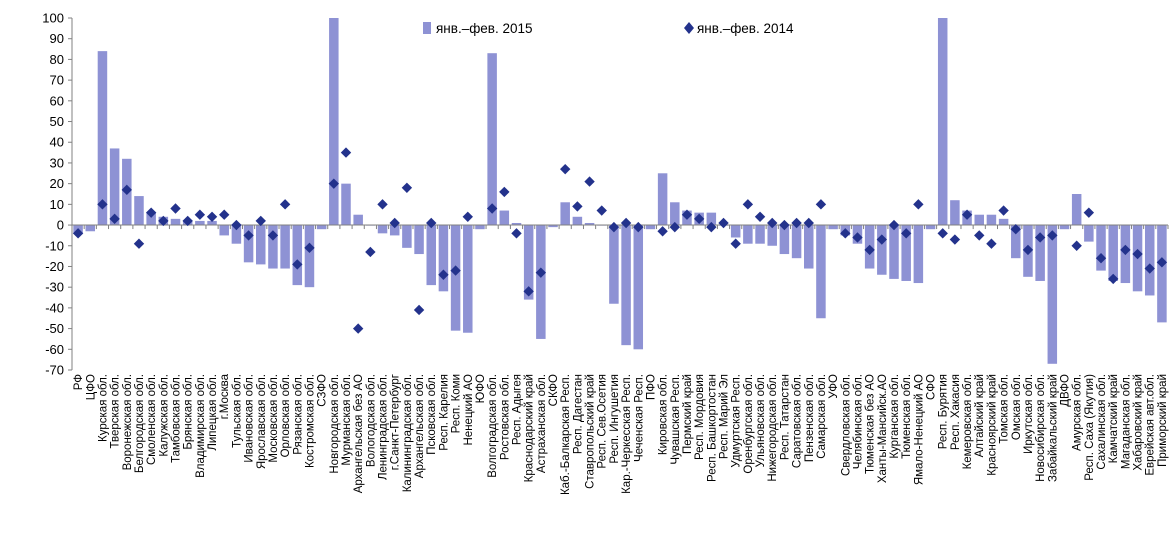  Describe the element at coordinates (1151, 425) in the screenshot. I see `x-tick-label: Еврейская авт.обл.` at that location.